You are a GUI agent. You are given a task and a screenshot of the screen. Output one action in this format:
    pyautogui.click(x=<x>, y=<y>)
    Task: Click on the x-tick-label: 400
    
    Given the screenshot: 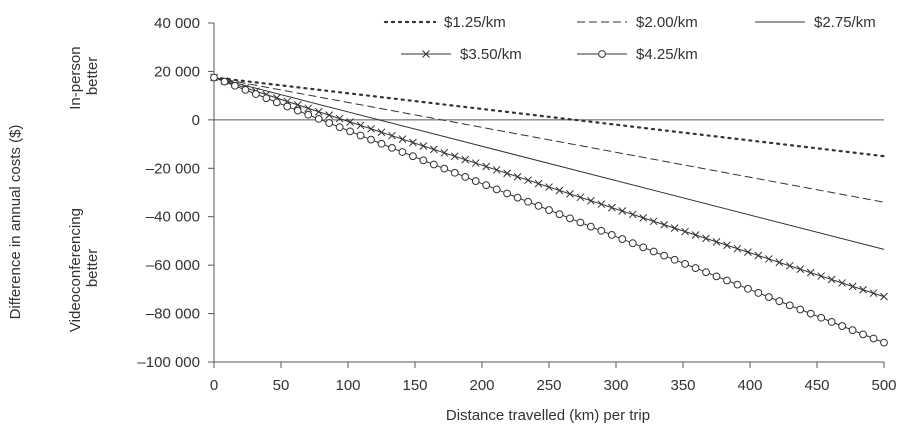 What is the action you would take?
    pyautogui.click(x=749, y=385)
    